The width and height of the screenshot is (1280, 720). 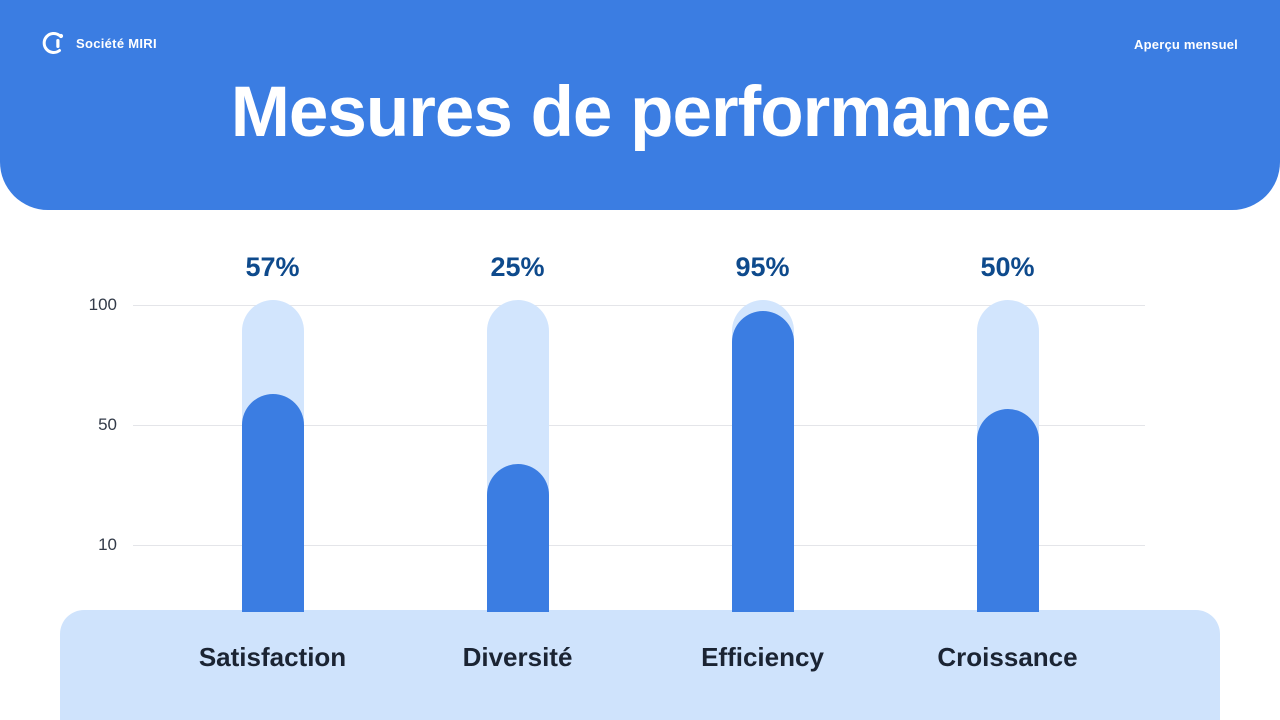 I want to click on category-label: Croissance, so click(x=1007, y=657).